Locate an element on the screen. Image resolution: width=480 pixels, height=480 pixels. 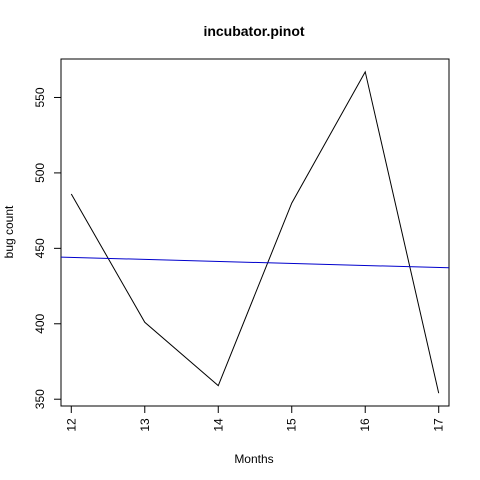
y-tick-label: 450 is located at coordinates (40, 248).